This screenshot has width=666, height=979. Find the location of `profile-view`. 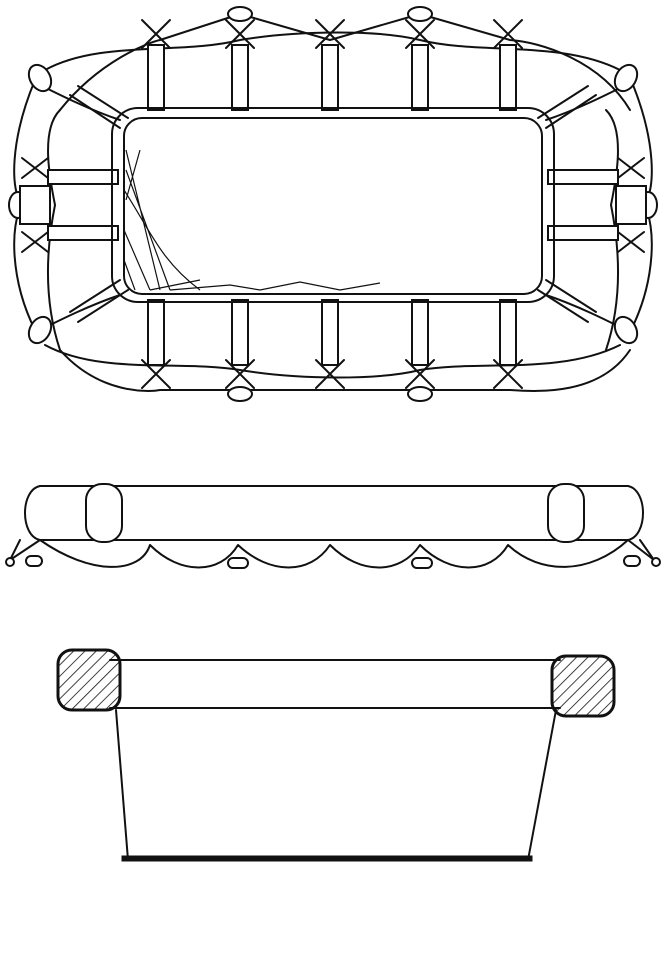

profile-view is located at coordinates (333, 526).